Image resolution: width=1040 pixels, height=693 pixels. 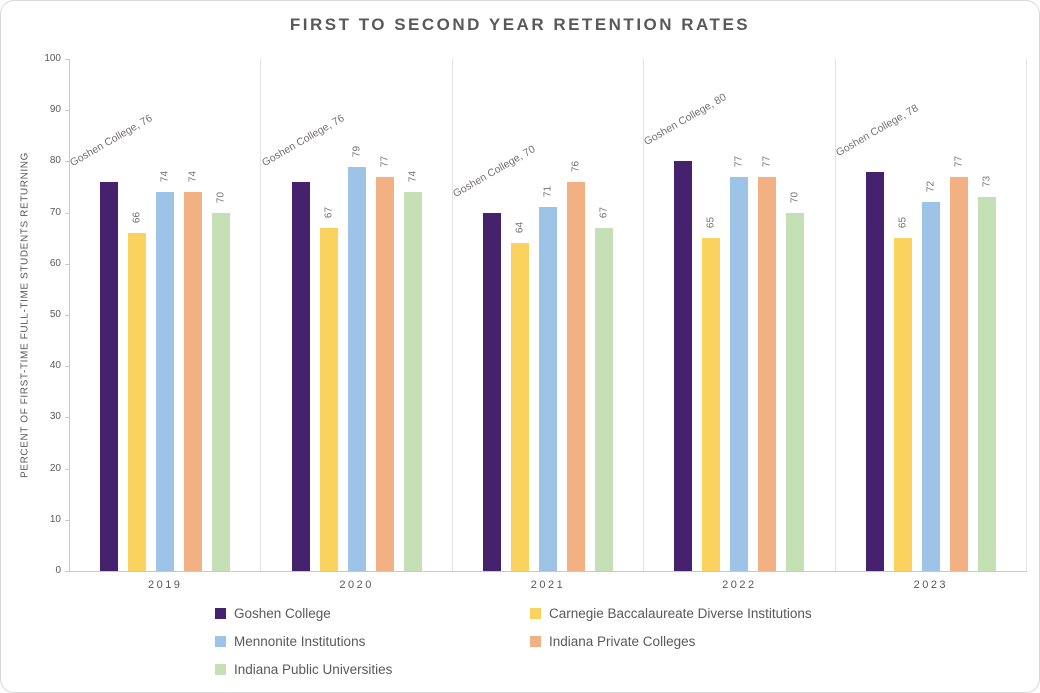 What do you see at coordinates (931, 585) in the screenshot?
I see `x-axis-label: 2023` at bounding box center [931, 585].